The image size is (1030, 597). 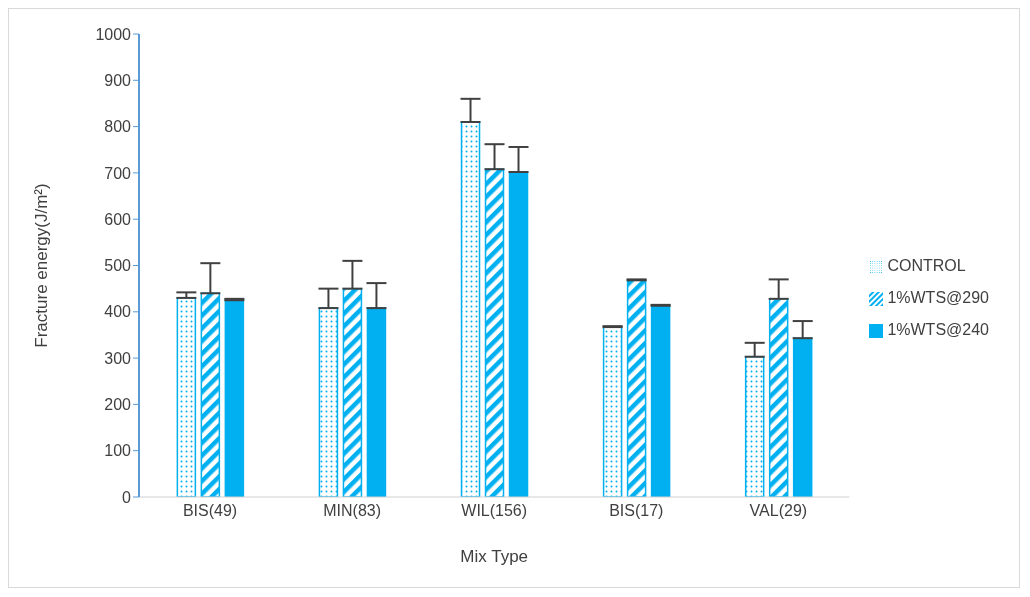 What do you see at coordinates (118, 173) in the screenshot?
I see `y-tick-label: 700` at bounding box center [118, 173].